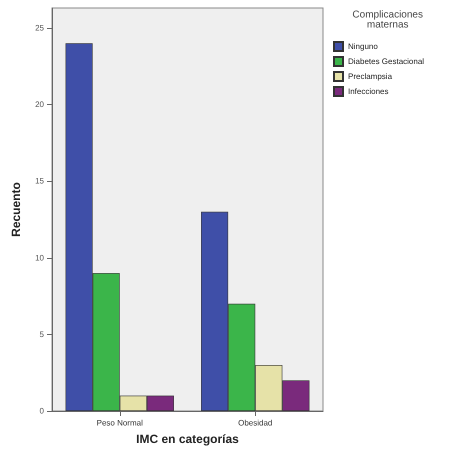 The width and height of the screenshot is (463, 453). Describe the element at coordinates (42, 334) in the screenshot. I see `y-tick-label: 5` at that location.